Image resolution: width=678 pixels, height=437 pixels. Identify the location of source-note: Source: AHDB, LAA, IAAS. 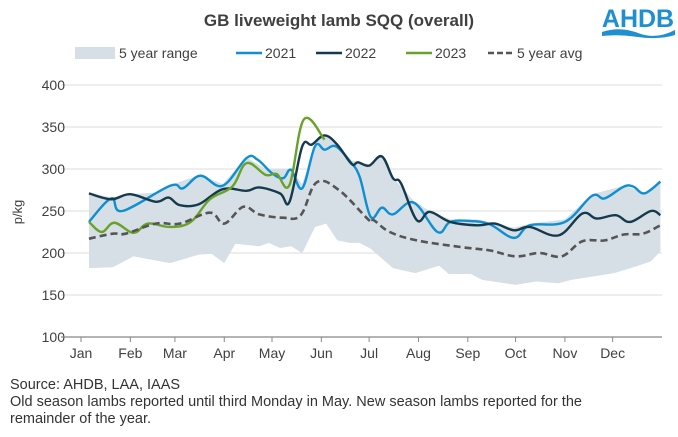
(95, 385).